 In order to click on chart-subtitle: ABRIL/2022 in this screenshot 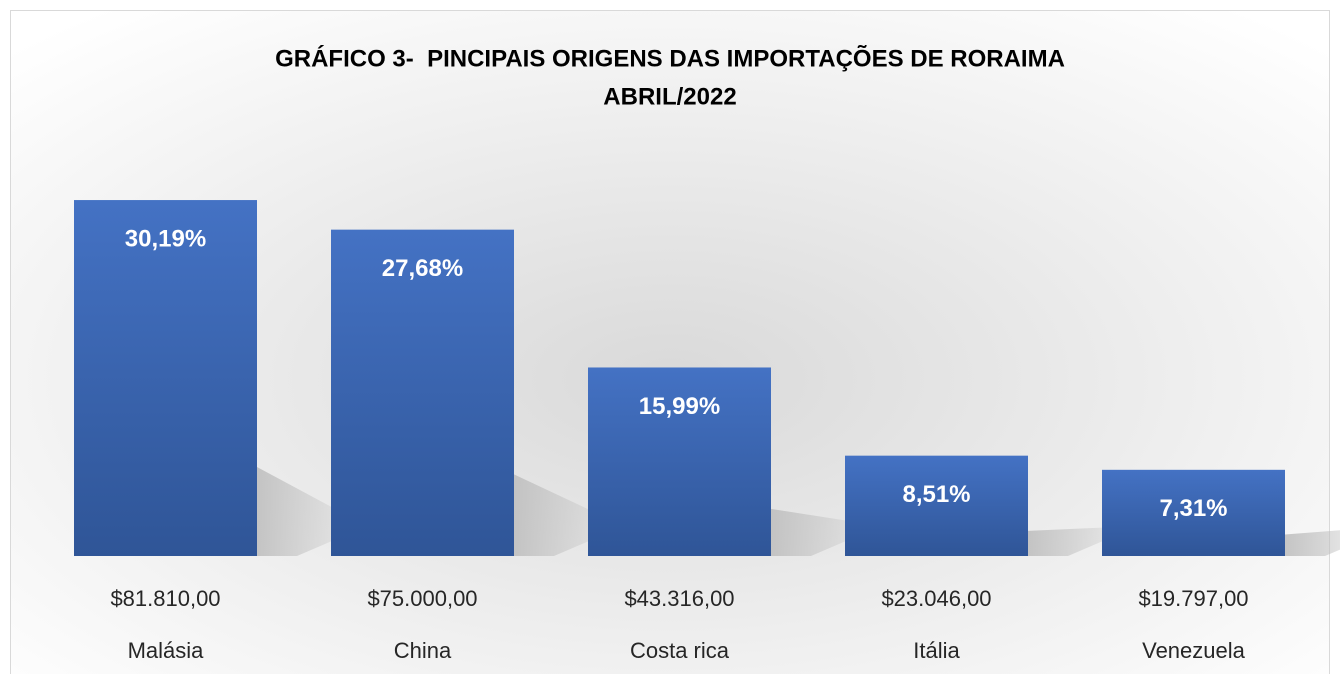, I will do `click(669, 96)`.